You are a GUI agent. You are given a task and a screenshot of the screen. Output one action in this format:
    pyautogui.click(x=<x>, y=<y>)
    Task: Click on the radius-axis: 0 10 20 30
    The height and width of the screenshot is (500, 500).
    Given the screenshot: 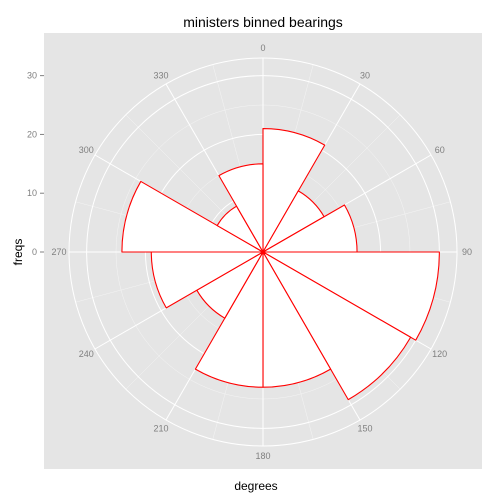 What is the action you would take?
    pyautogui.click(x=35, y=164)
    